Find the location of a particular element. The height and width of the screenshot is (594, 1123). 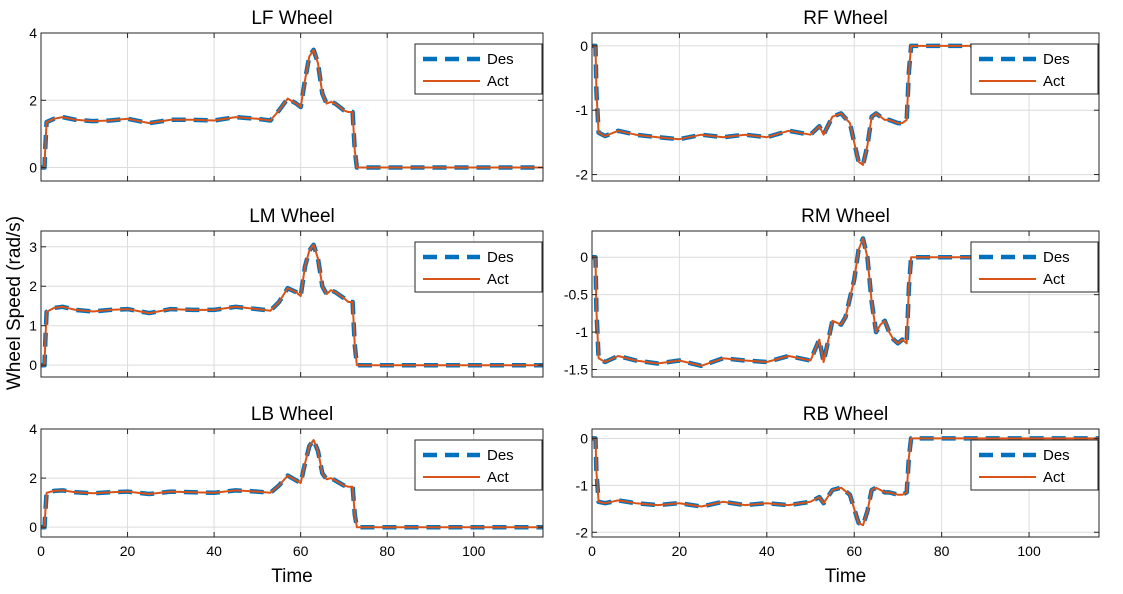

subplot-title: RF Wheel is located at coordinates (845, 18).